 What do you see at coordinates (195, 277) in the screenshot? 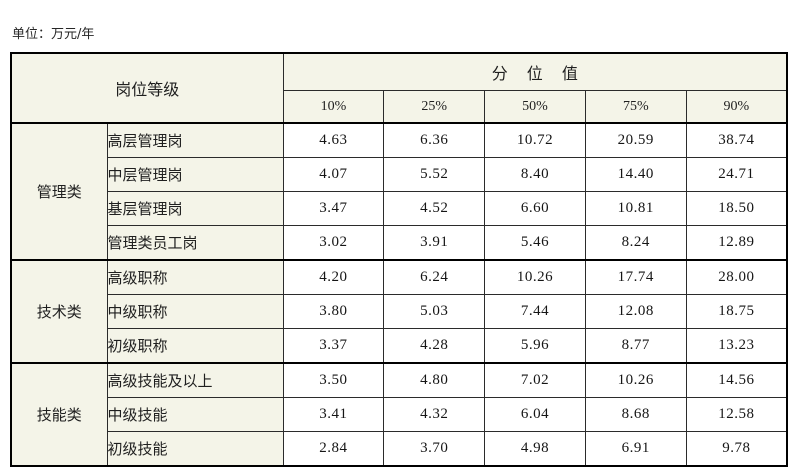
I see `level-label-cell: 高级职称` at bounding box center [195, 277].